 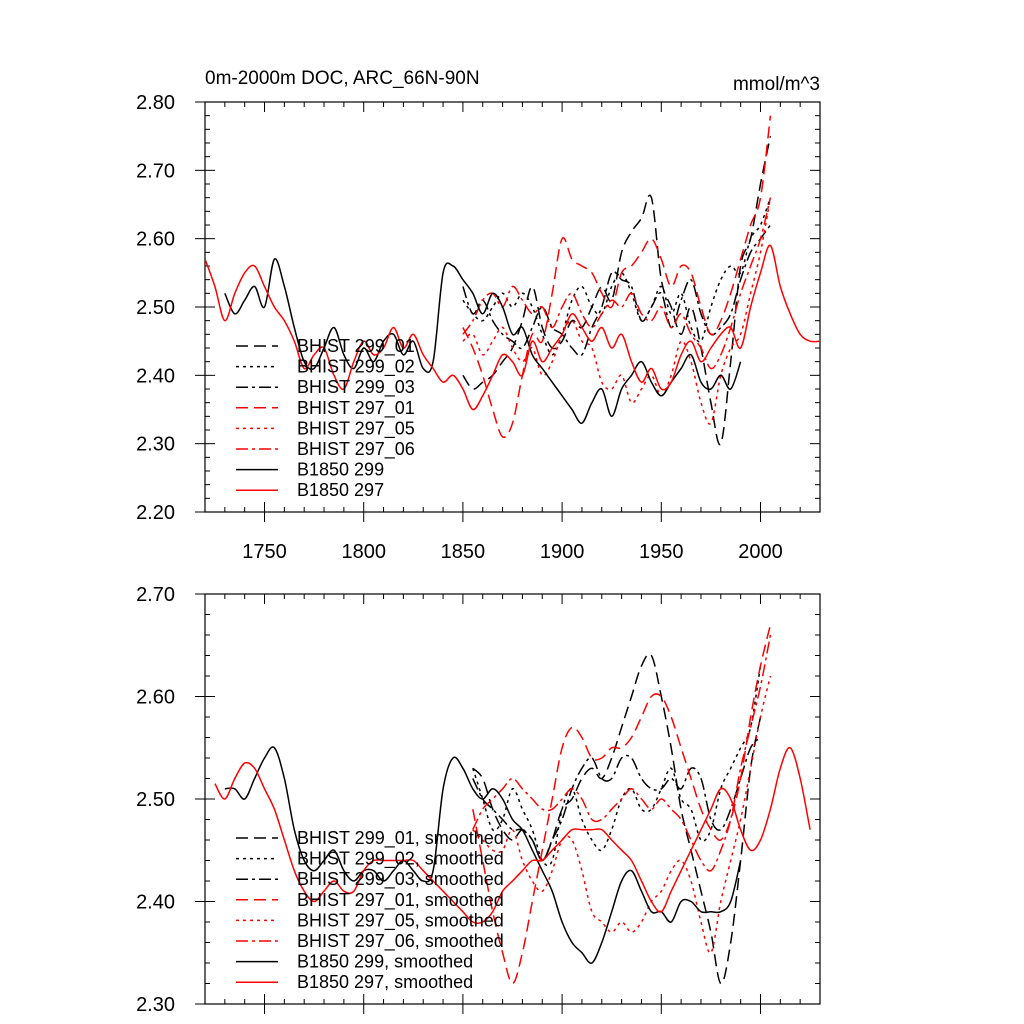 What do you see at coordinates (356, 408) in the screenshot?
I see `legend-label: BHIST 297_01` at bounding box center [356, 408].